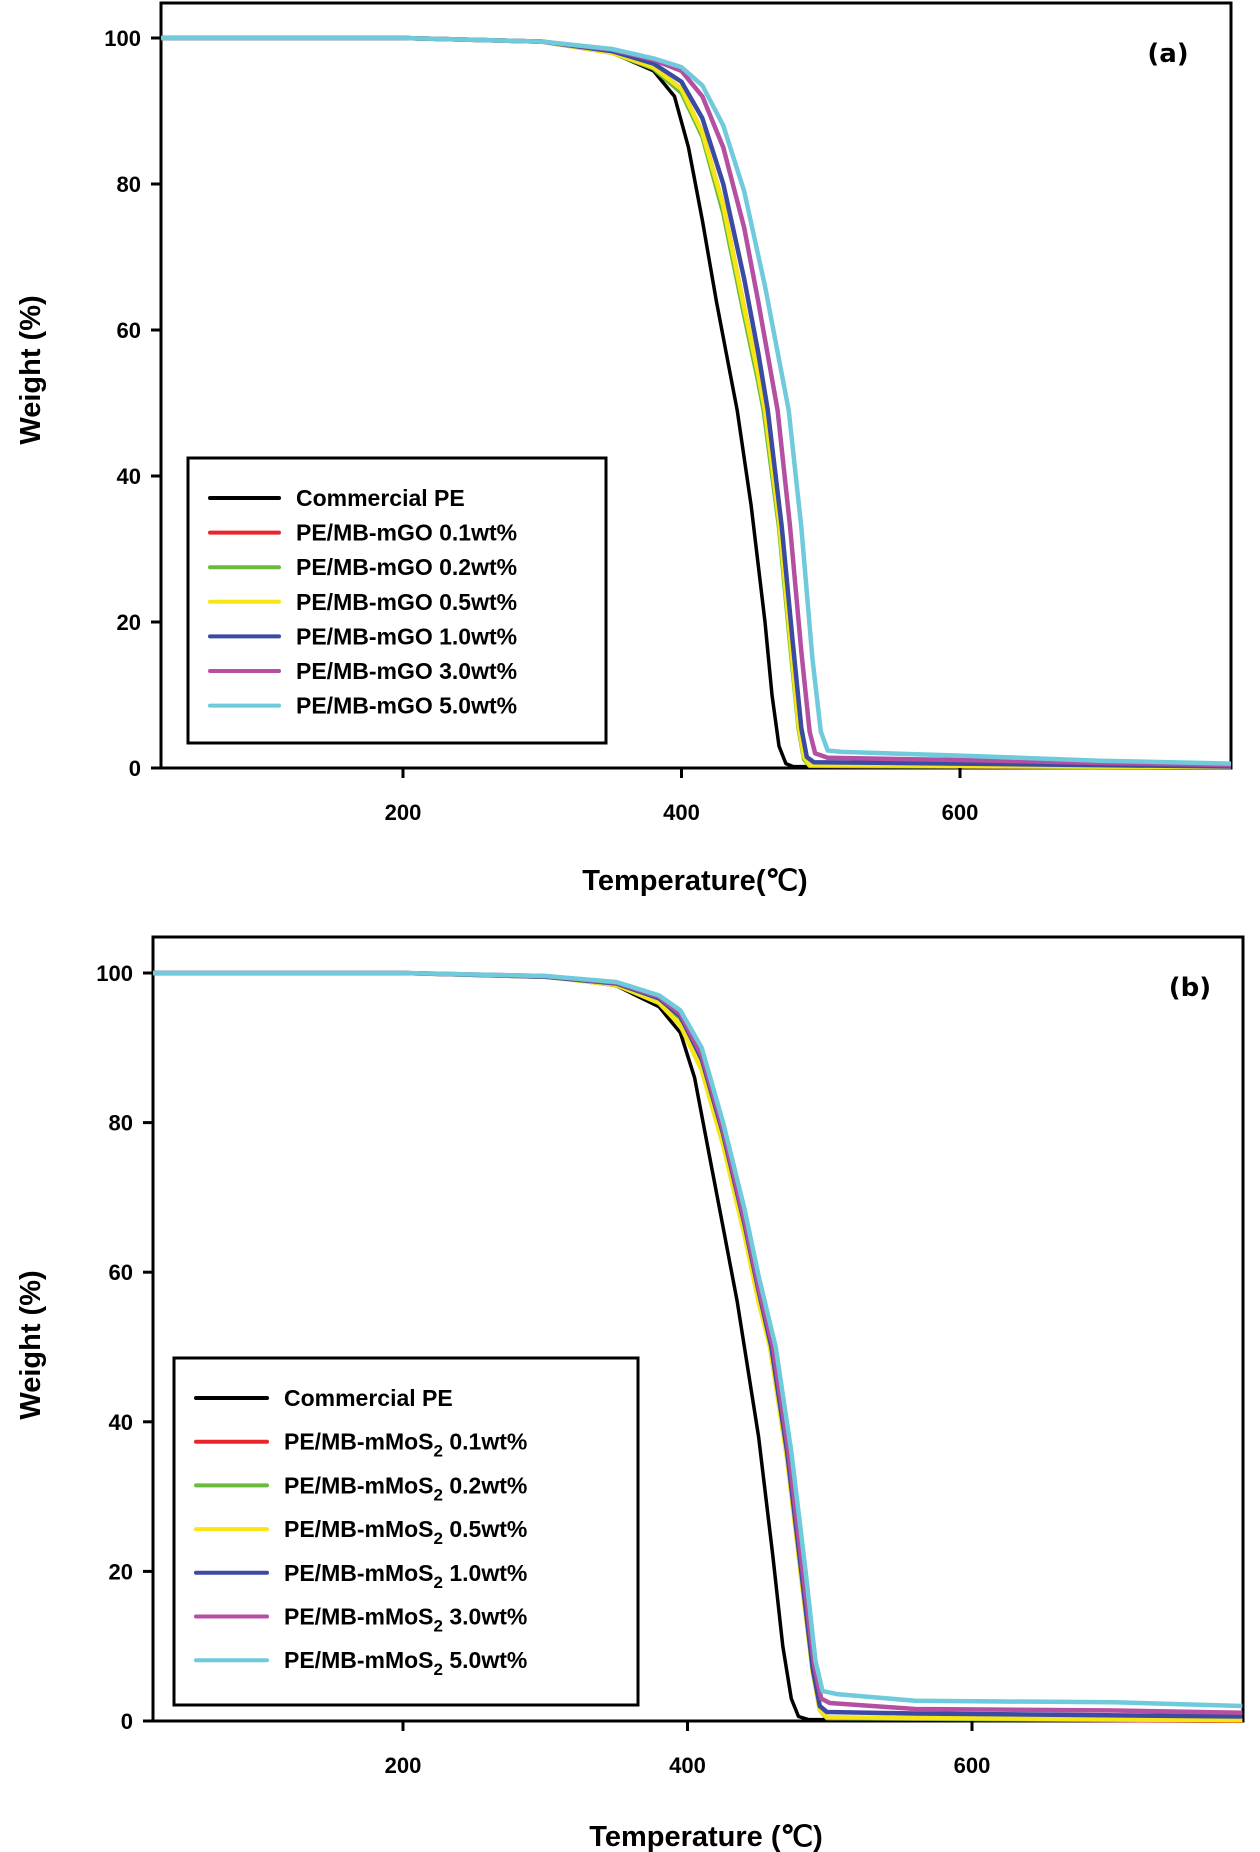 Image resolution: width=1260 pixels, height=1852 pixels. I want to click on legend-item: PE/MB-mMoS2 5.0wt%, so click(360, 1663).